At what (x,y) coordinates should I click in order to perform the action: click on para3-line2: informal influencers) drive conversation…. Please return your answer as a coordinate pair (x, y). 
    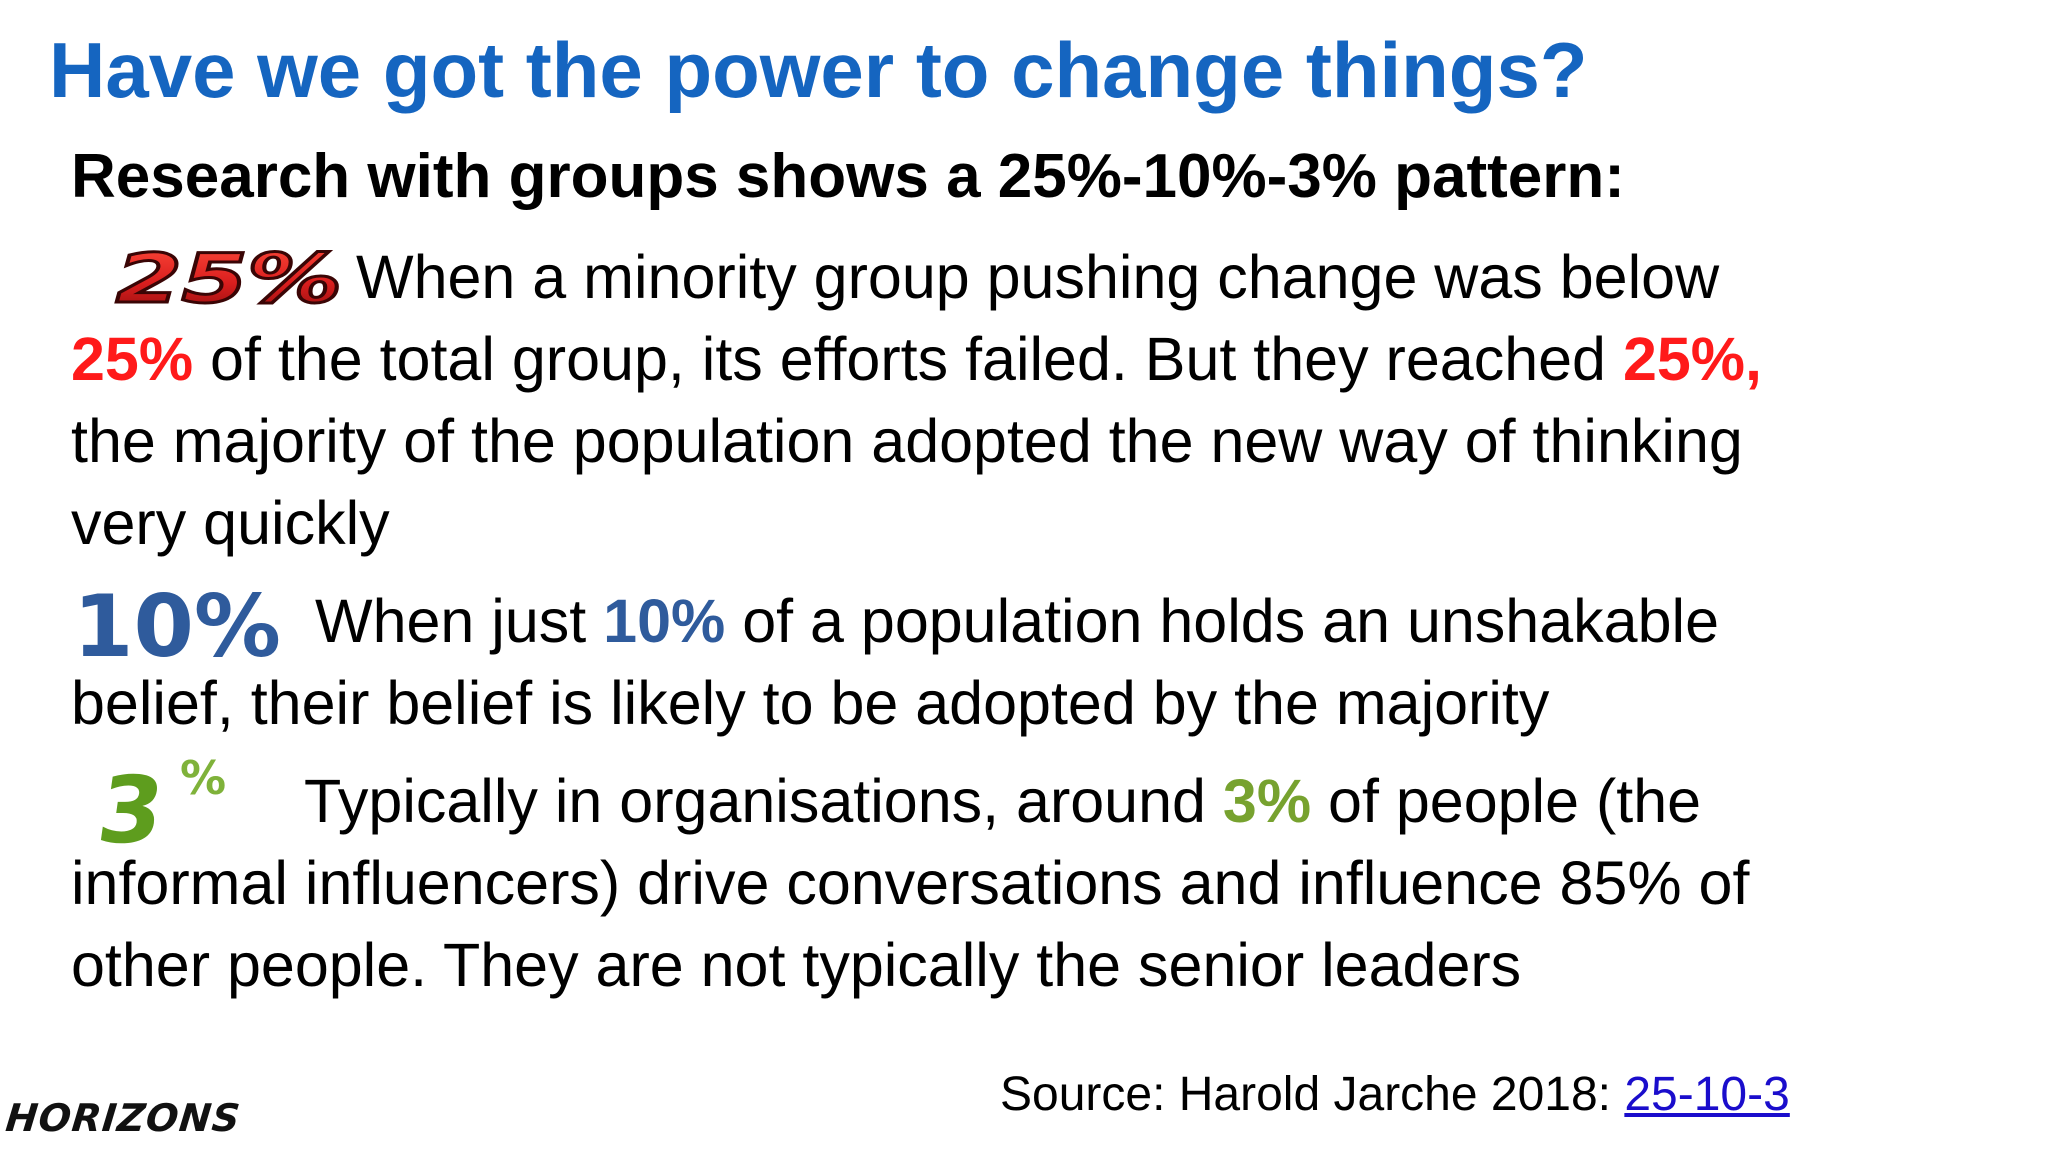
    Looking at the image, I should click on (910, 883).